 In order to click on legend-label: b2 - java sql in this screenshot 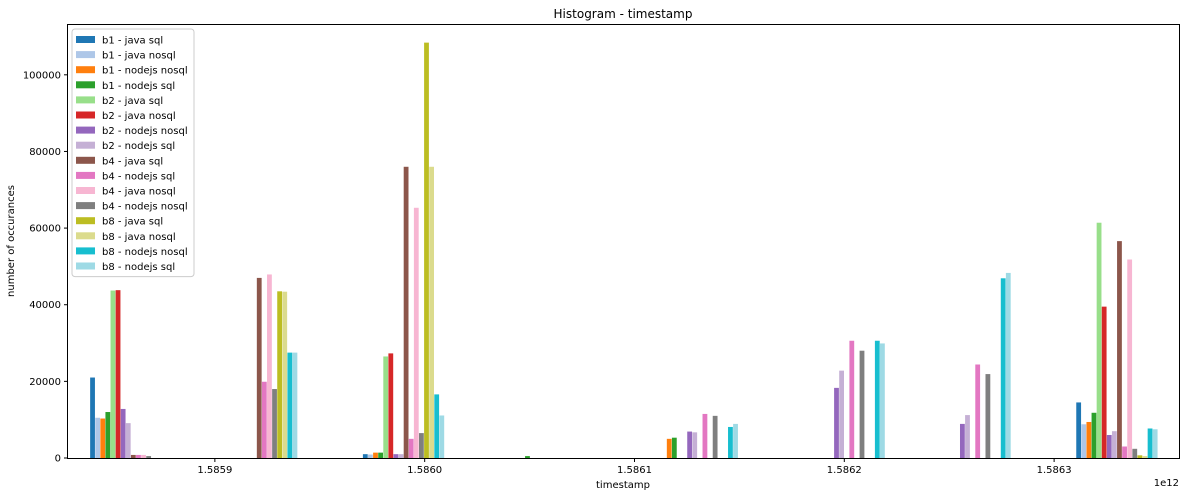, I will do `click(132, 101)`.